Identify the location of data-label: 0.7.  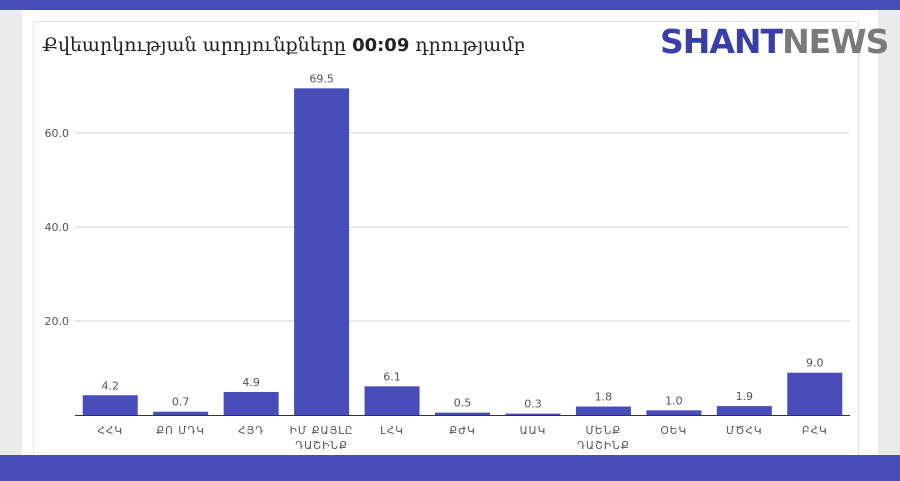
(181, 402).